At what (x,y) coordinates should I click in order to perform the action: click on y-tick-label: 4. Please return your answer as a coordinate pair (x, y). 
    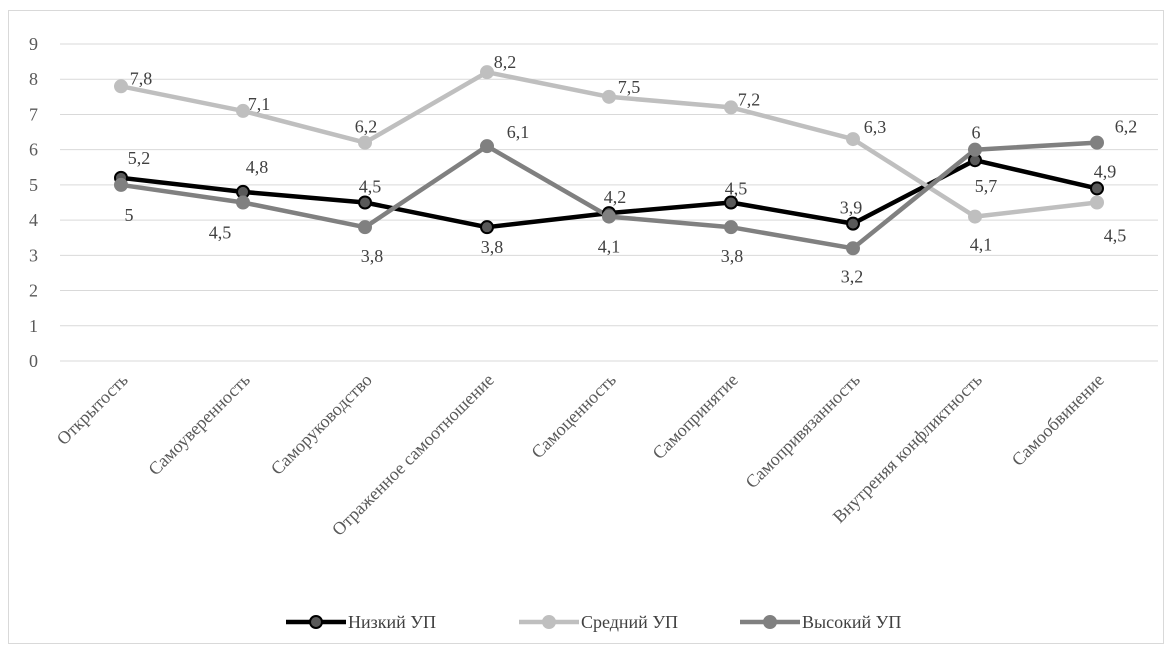
    Looking at the image, I should click on (33, 220).